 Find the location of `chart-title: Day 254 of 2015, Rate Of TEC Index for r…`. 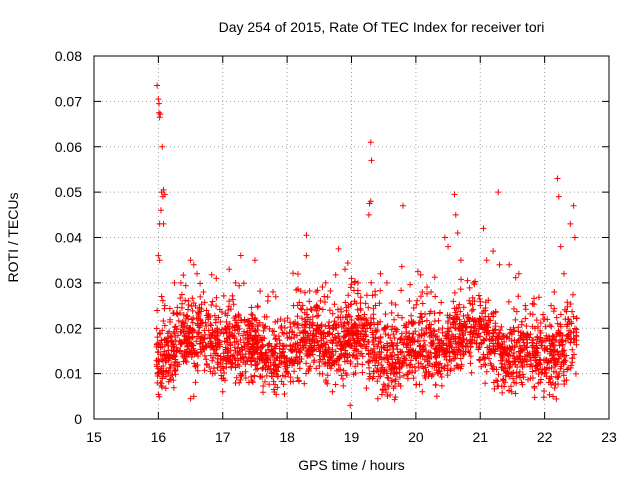

chart-title: Day 254 of 2015, Rate Of TEC Index for r… is located at coordinates (382, 27).